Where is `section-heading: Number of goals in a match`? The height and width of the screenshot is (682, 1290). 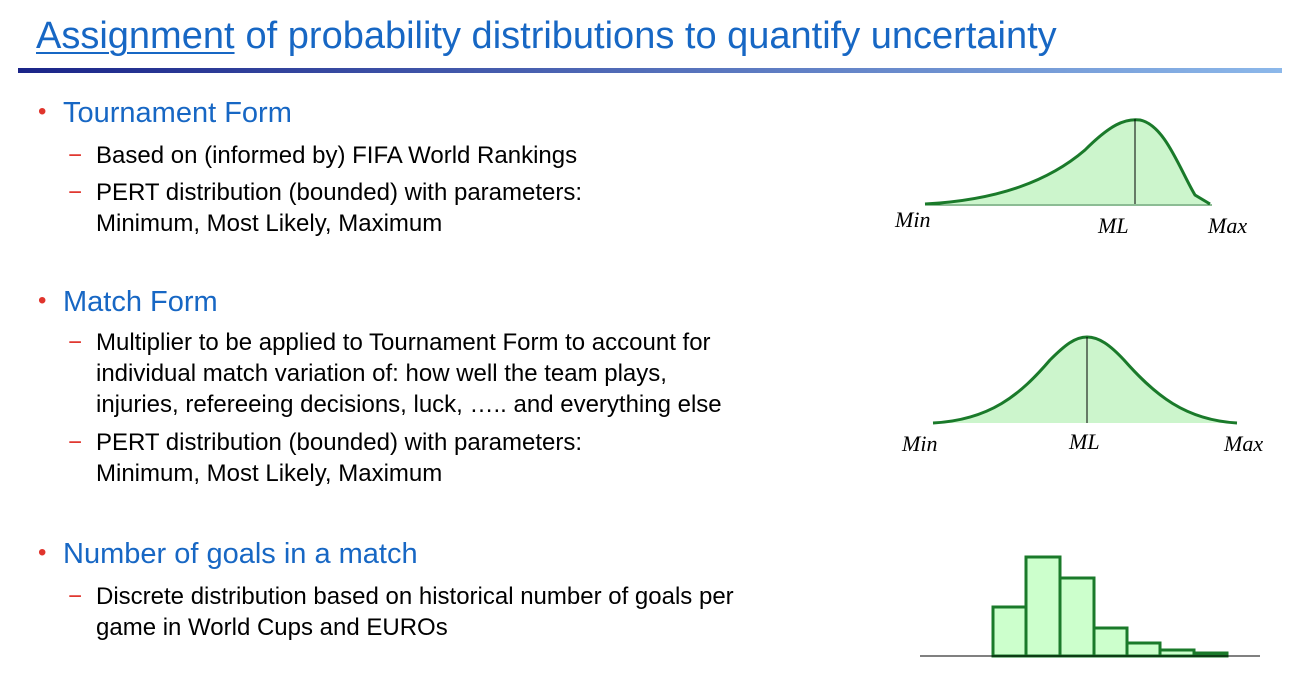
section-heading: Number of goals in a match is located at coordinates (240, 554).